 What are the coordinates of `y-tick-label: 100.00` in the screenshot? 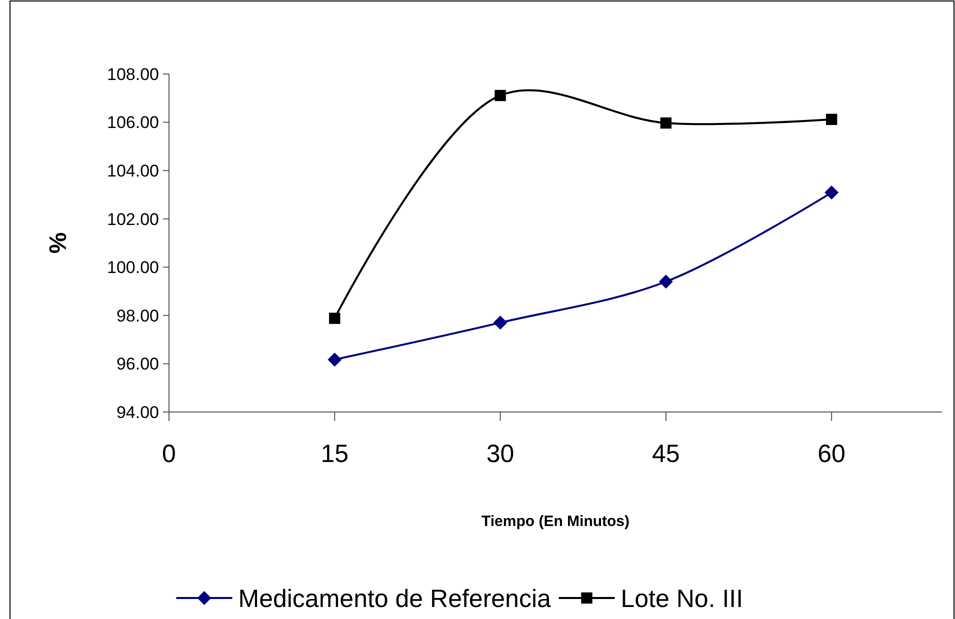 It's located at (133, 268).